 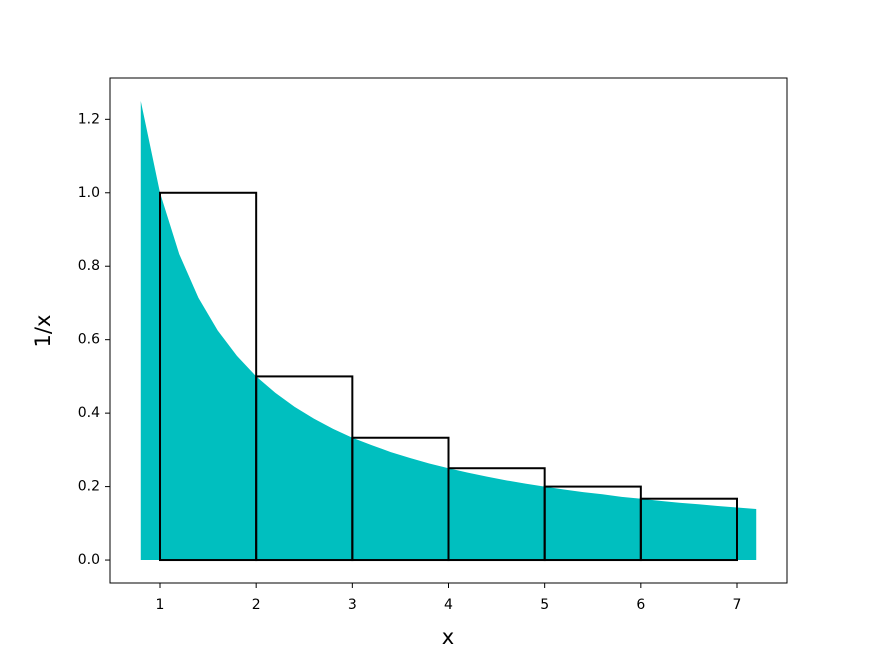 I want to click on x-axis-label: x, so click(x=448, y=637).